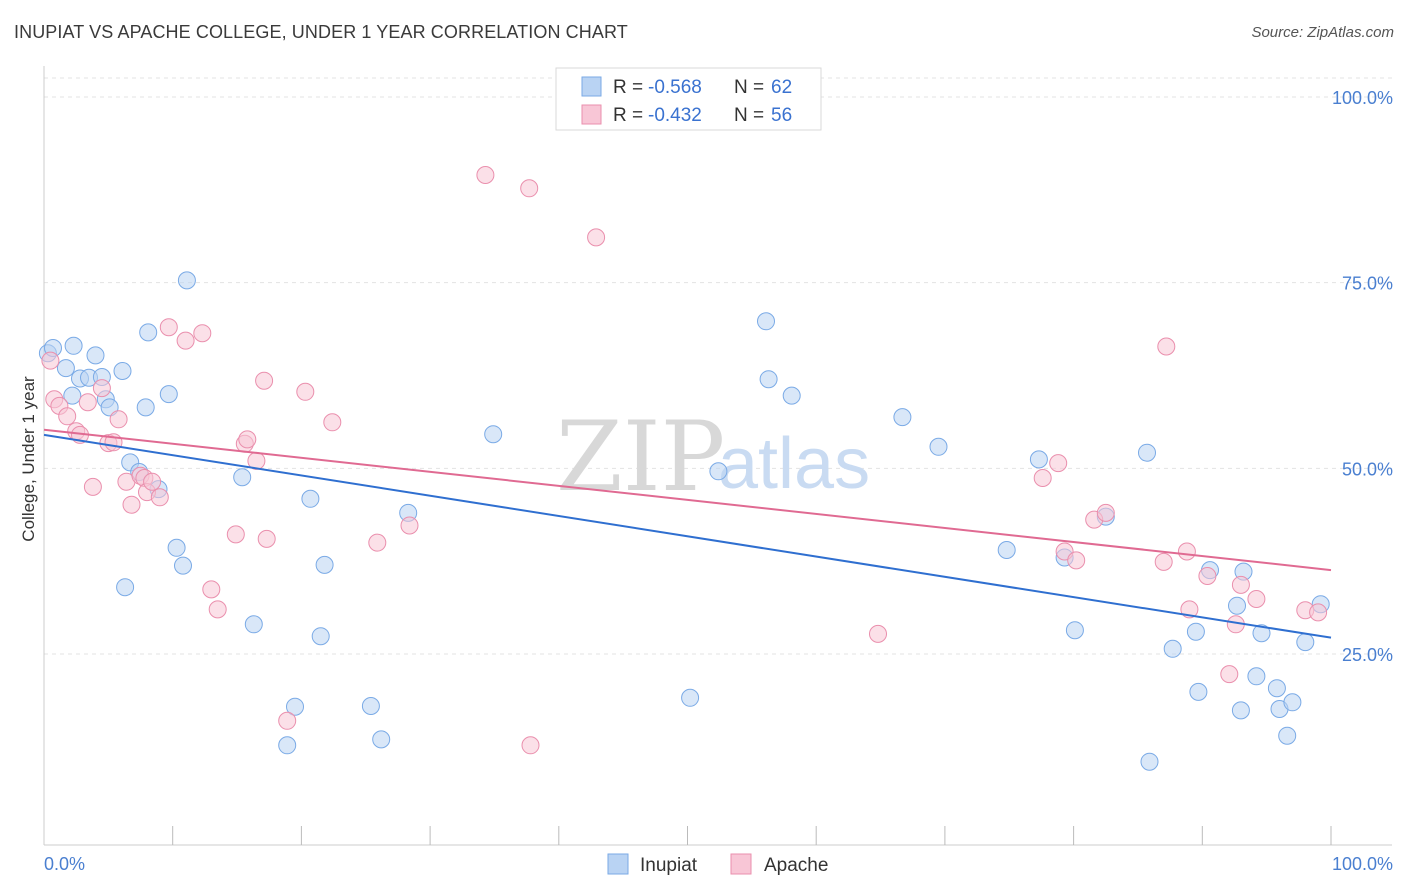  Describe the element at coordinates (1322, 32) in the screenshot. I see `chart-source: Source: ZipAtlas.com` at that location.